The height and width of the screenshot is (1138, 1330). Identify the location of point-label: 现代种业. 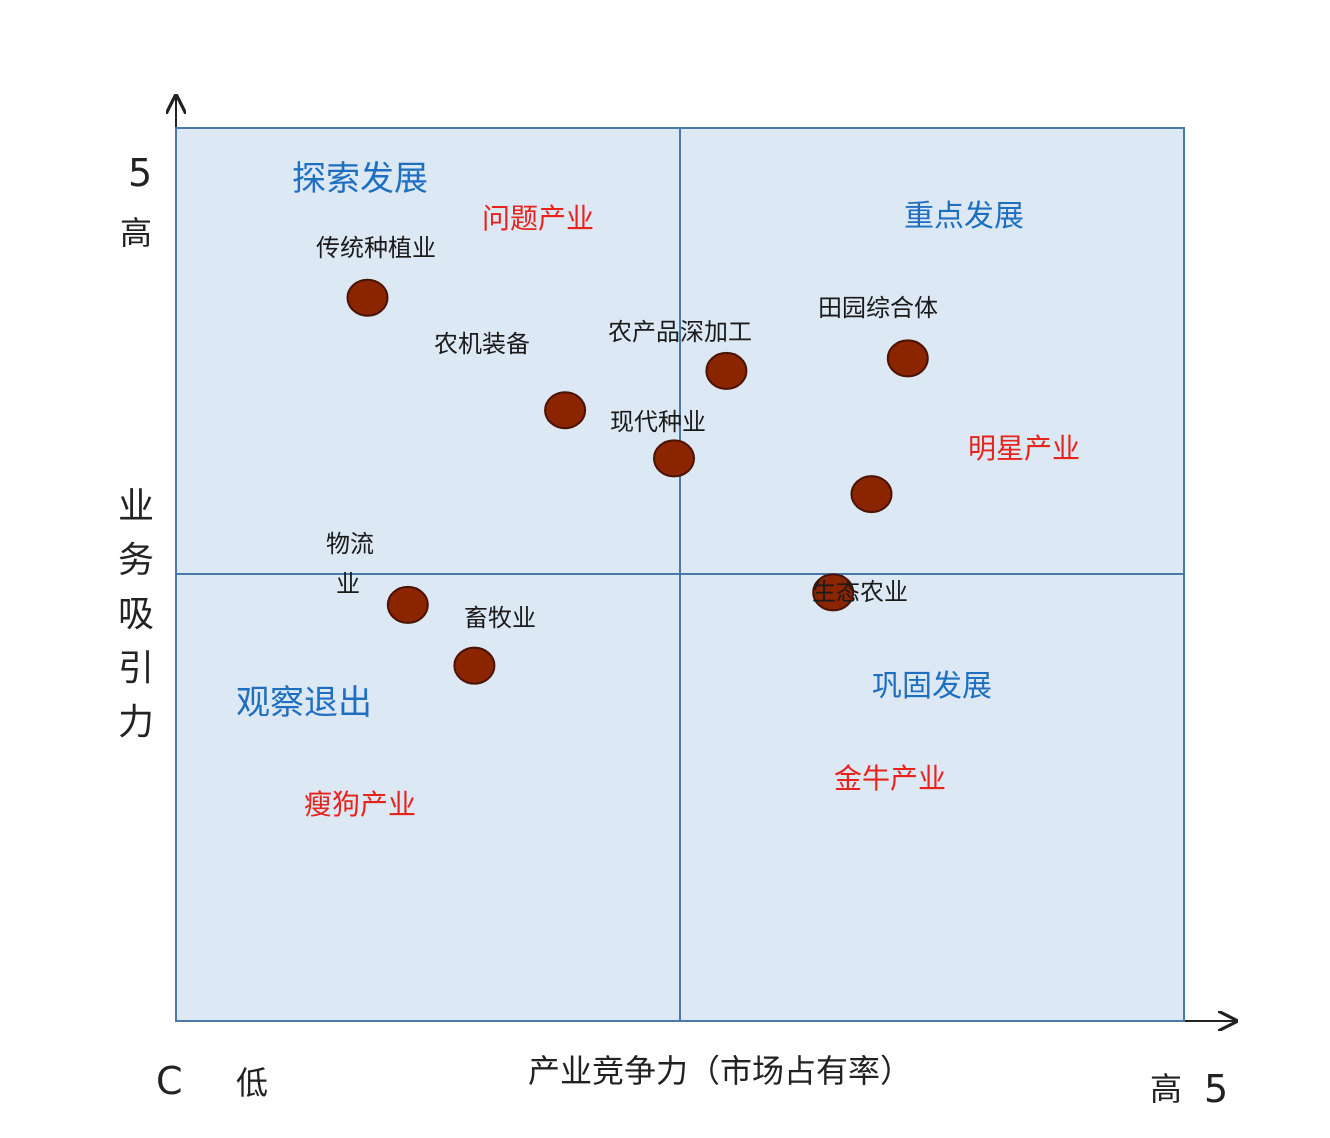
(658, 422).